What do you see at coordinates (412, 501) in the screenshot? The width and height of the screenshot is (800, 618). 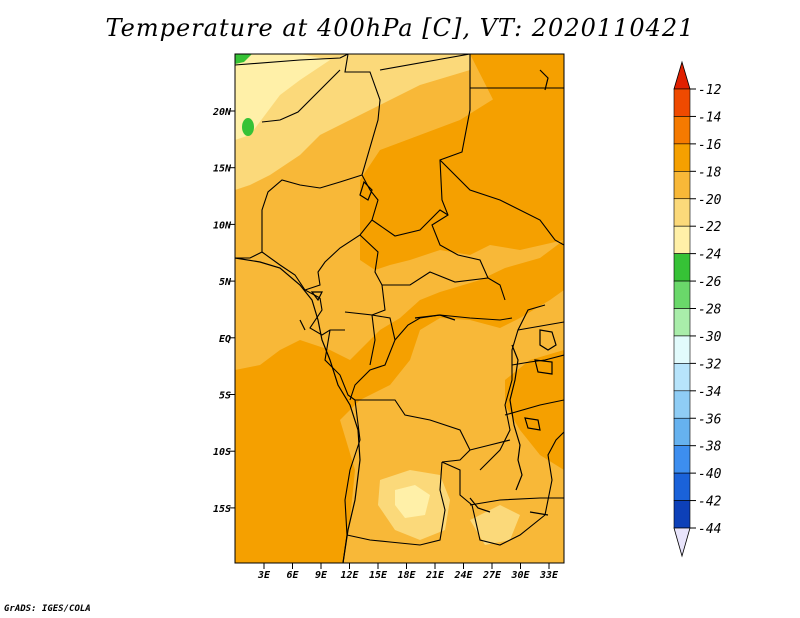 I see `fill-band-20-22-south` at bounding box center [412, 501].